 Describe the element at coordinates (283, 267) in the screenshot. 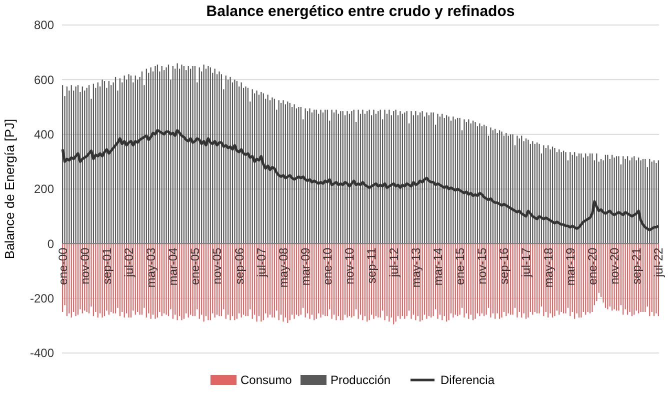

I see `x-tick-label: may-08` at that location.